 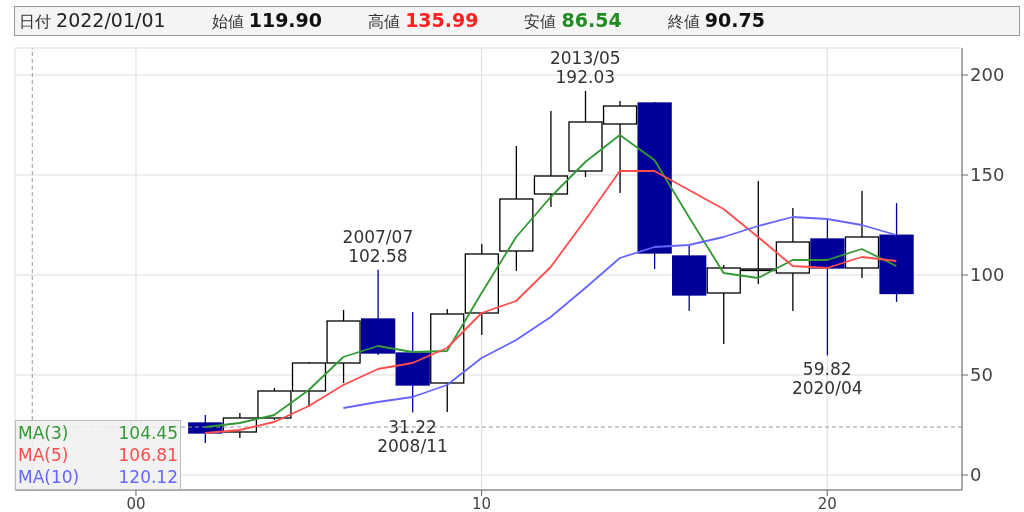 I want to click on text: 始値 119.90, so click(x=267, y=20).